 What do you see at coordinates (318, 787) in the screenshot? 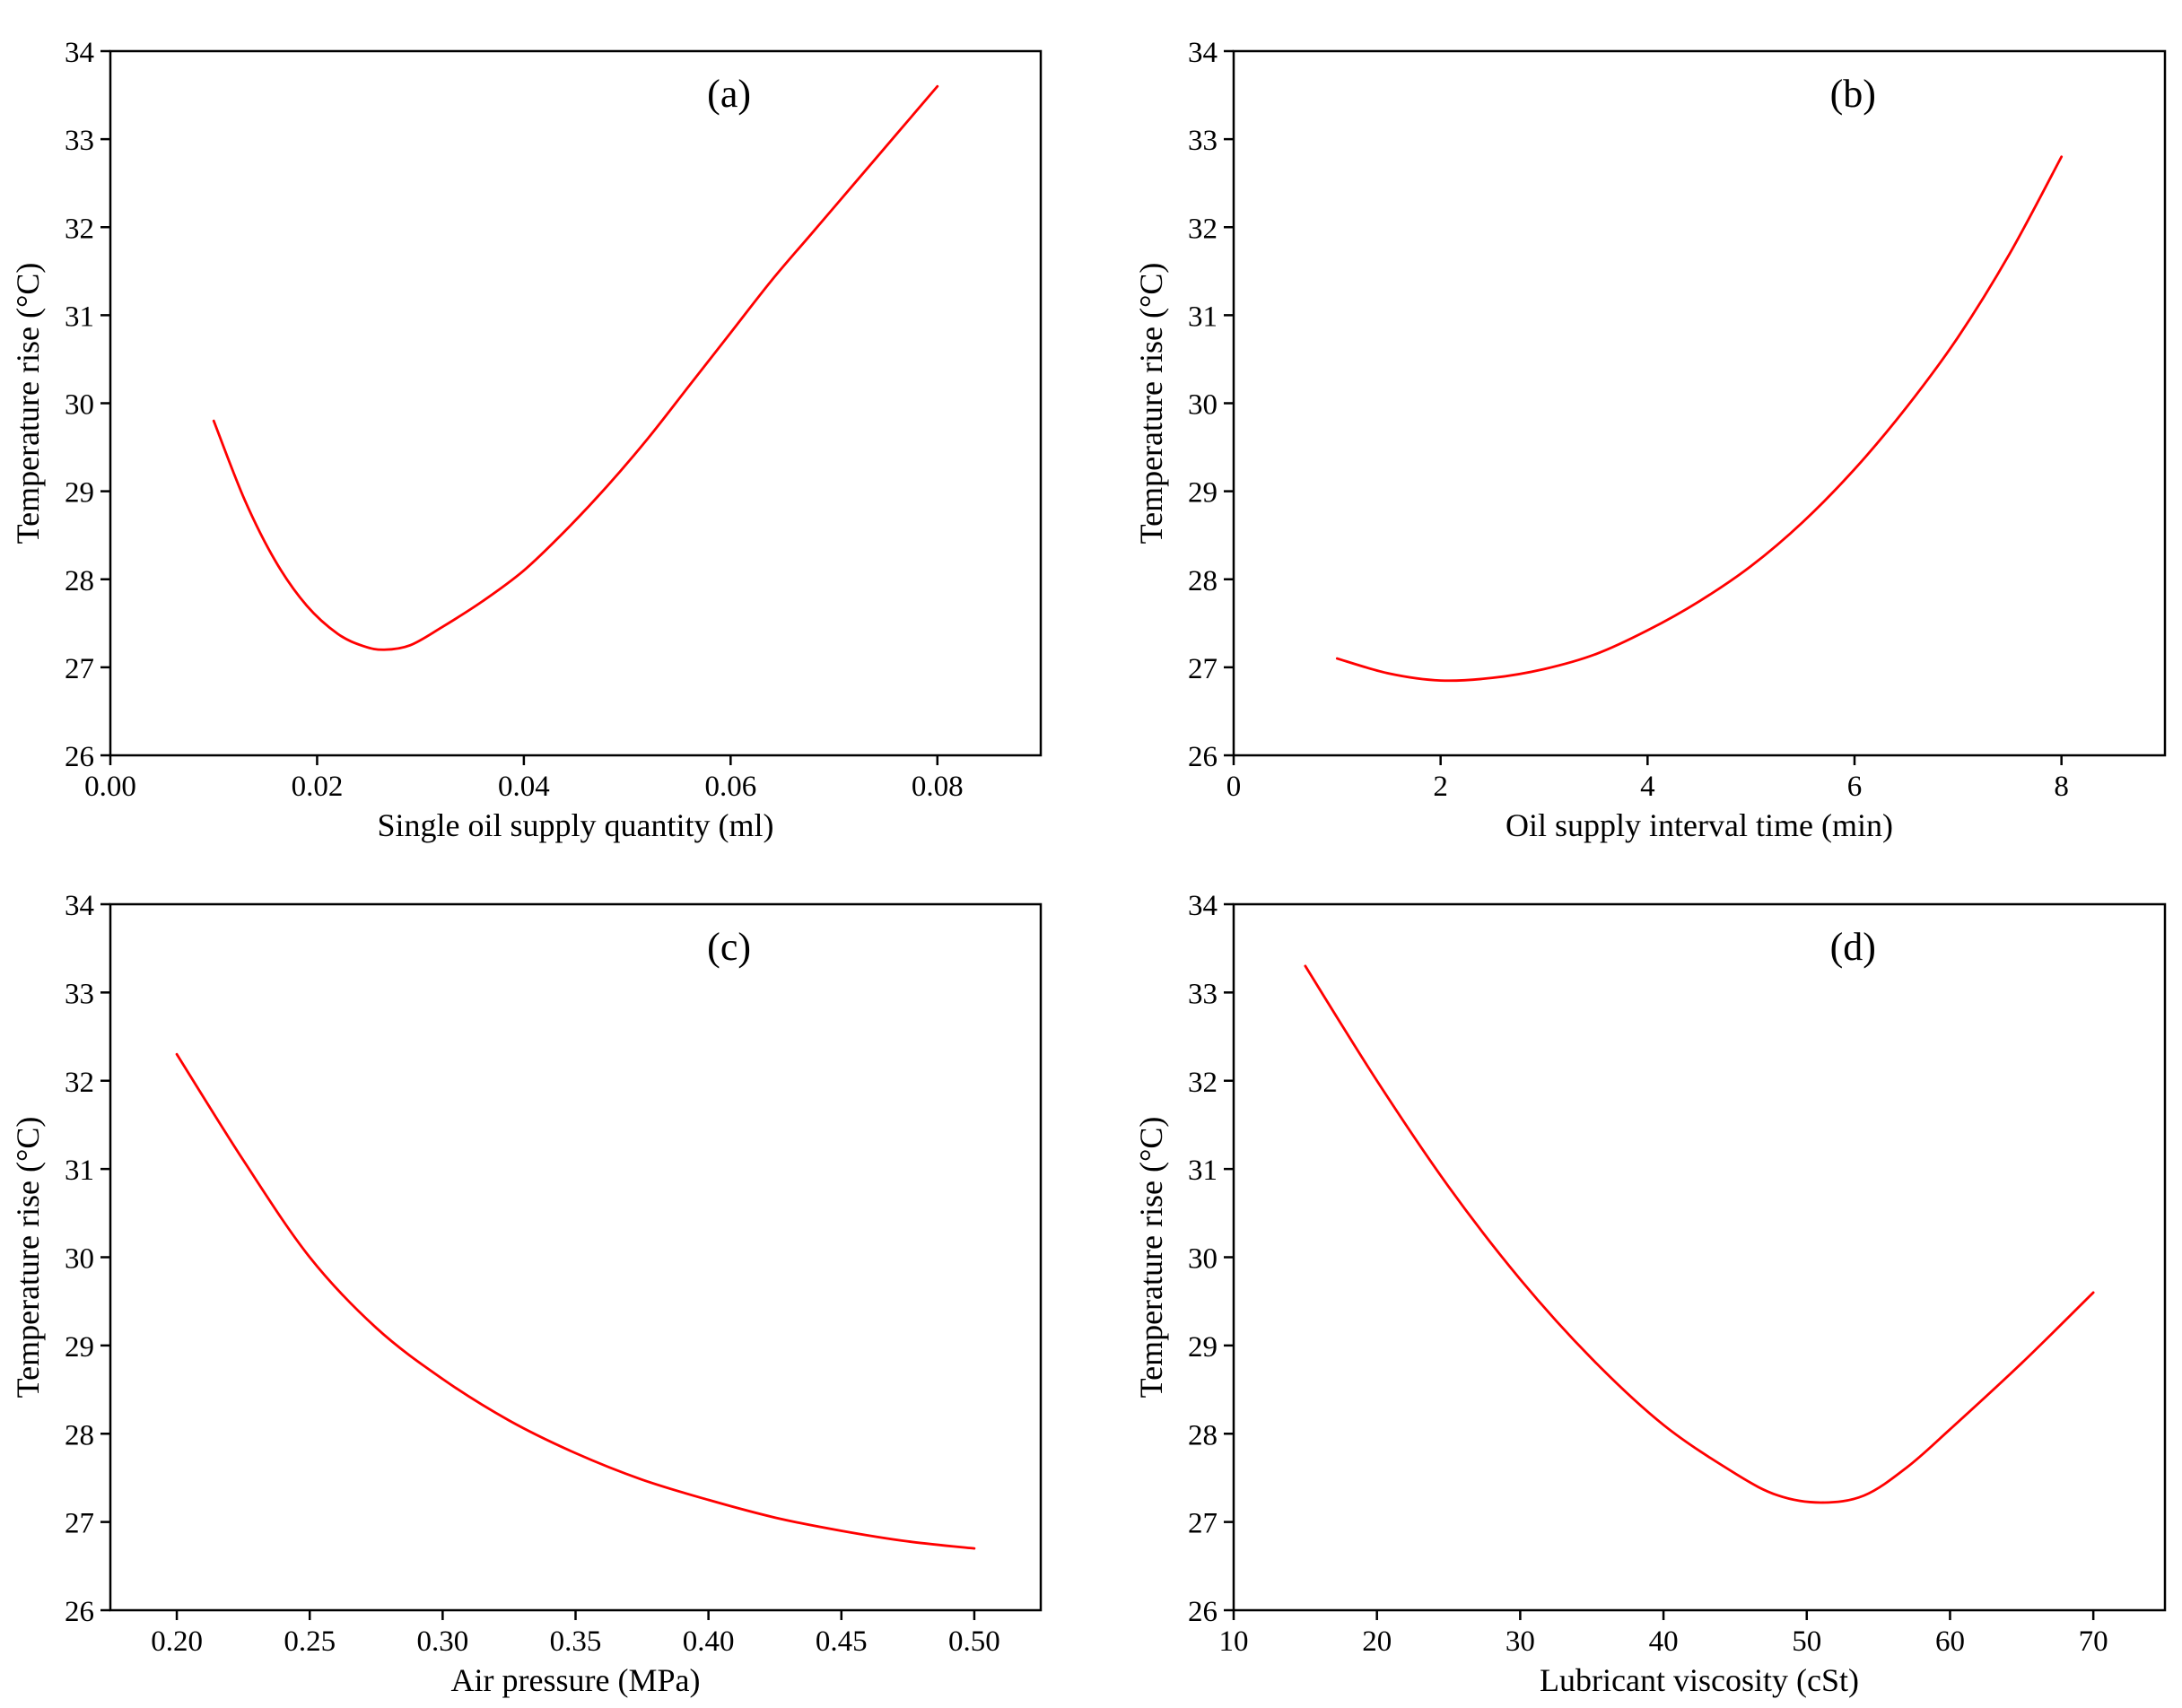
I see `panel-a-x-tick-label: 0.02` at bounding box center [318, 787].